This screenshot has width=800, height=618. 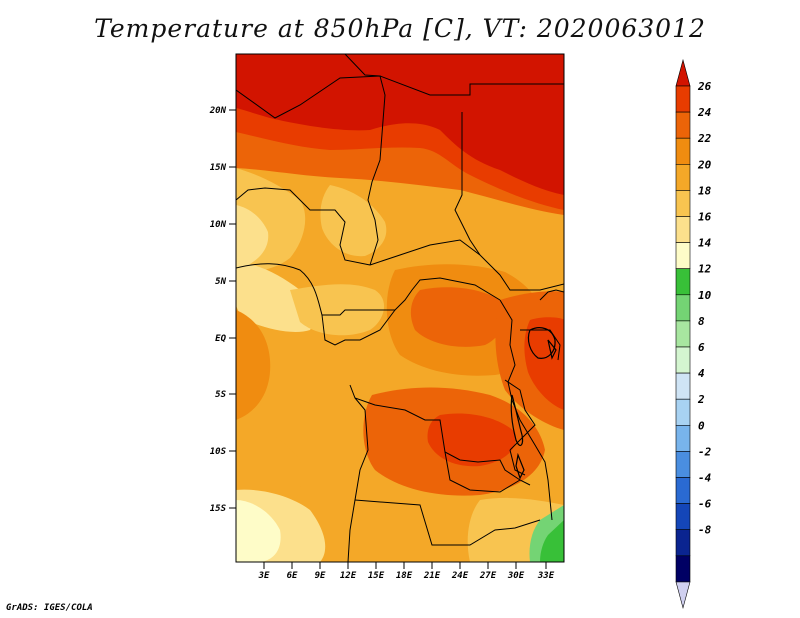 What do you see at coordinates (705, 190) in the screenshot?
I see `colorbar-label: 18` at bounding box center [705, 190].